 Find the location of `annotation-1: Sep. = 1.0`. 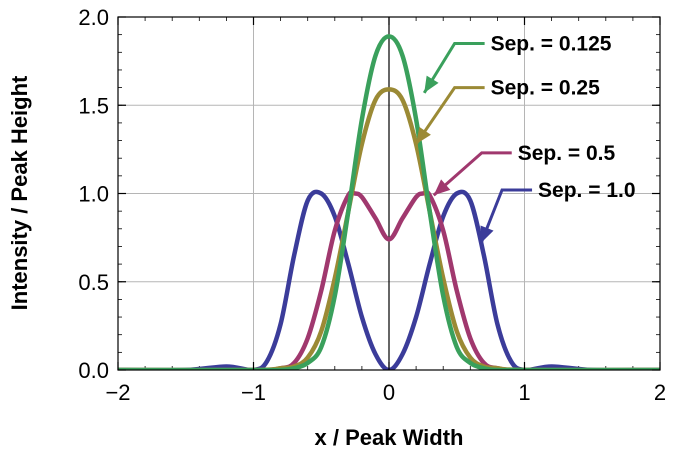

annotation-1: Sep. = 1.0 is located at coordinates (557, 211).